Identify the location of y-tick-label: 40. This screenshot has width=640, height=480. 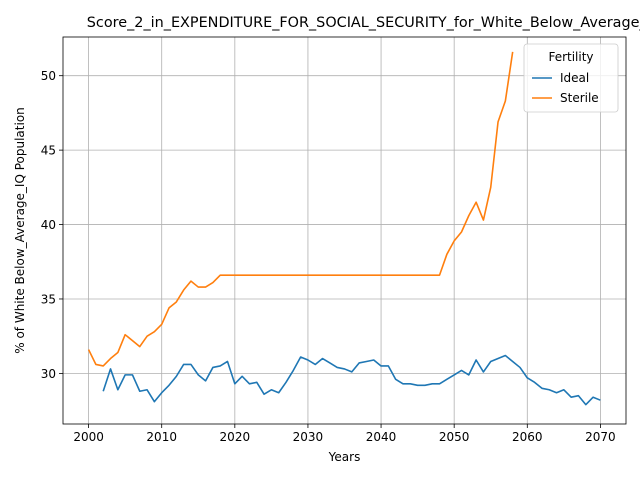
(48, 225).